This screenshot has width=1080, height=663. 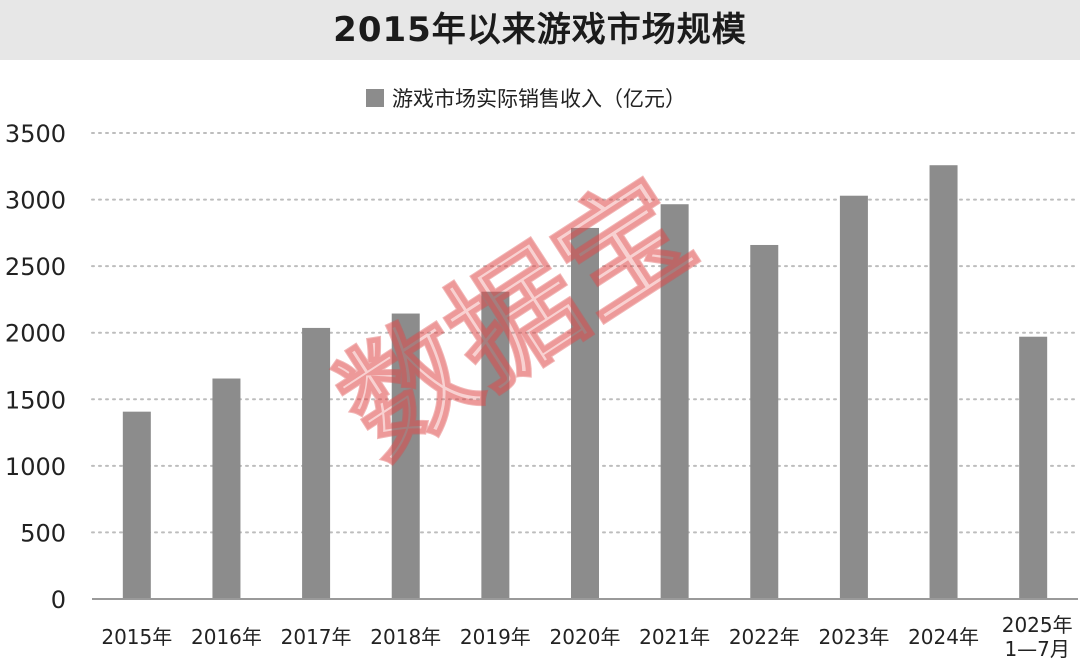 What do you see at coordinates (495, 637) in the screenshot?
I see `x-tick-label: 2019年` at bounding box center [495, 637].